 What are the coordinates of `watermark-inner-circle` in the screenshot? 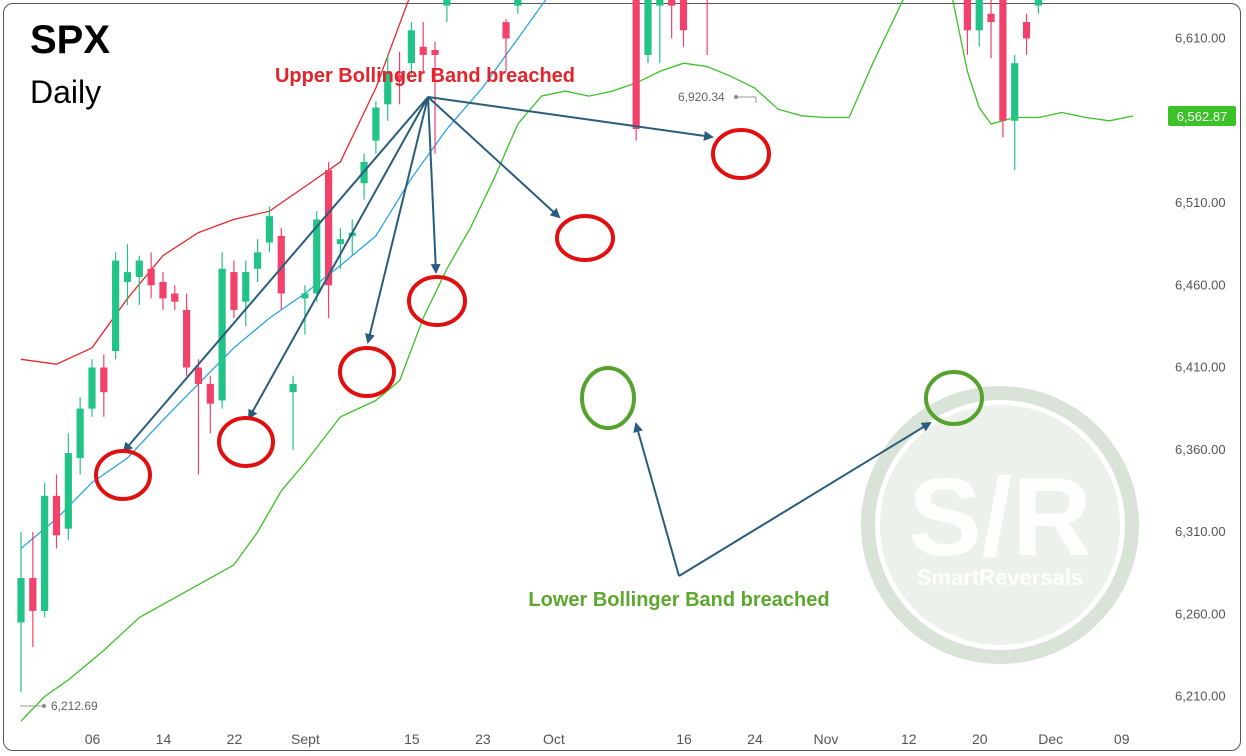 It's located at (1000, 525).